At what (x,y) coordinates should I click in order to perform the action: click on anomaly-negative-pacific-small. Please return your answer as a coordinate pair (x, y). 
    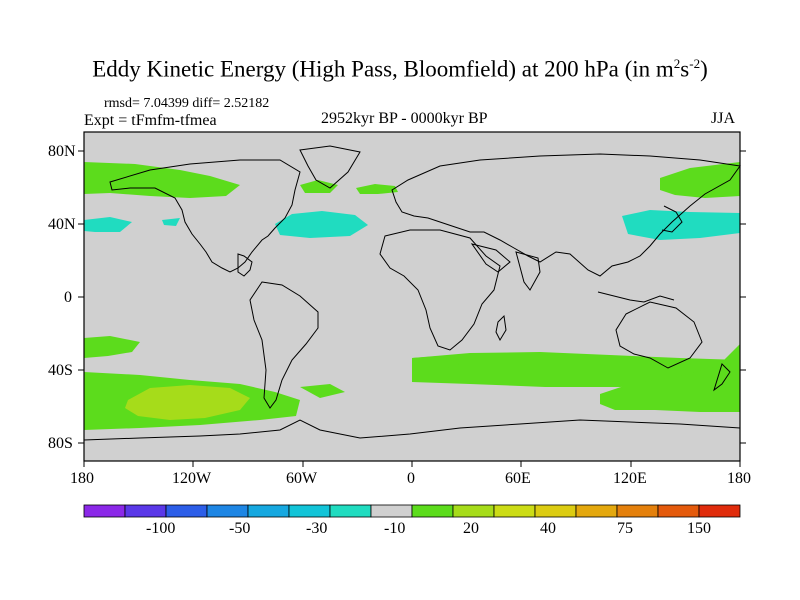
    Looking at the image, I should click on (171, 222).